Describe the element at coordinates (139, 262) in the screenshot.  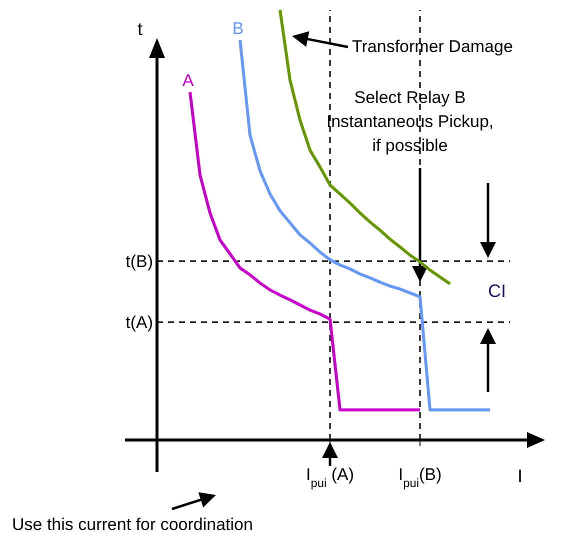
I see `ref-line-label: t(B)` at that location.